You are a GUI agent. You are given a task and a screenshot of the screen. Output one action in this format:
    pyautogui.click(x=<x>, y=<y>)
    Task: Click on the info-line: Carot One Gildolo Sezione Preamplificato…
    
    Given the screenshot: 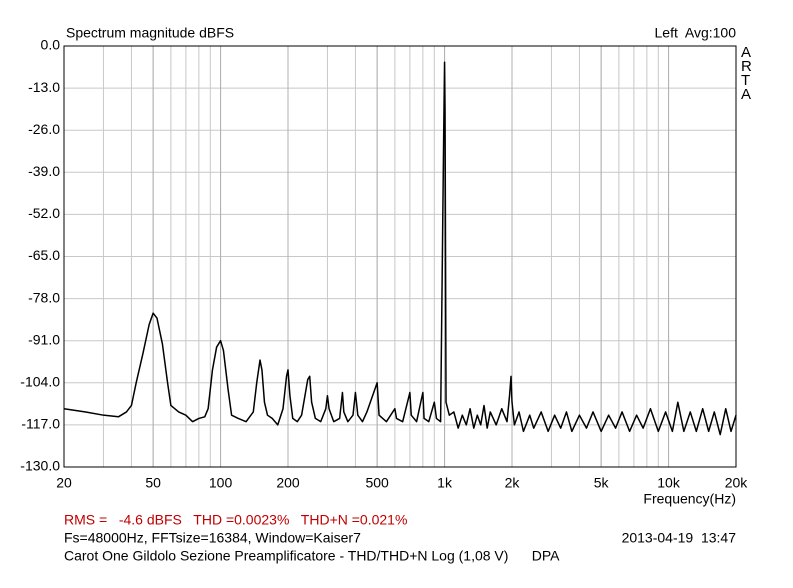 What is the action you would take?
    pyautogui.click(x=312, y=556)
    